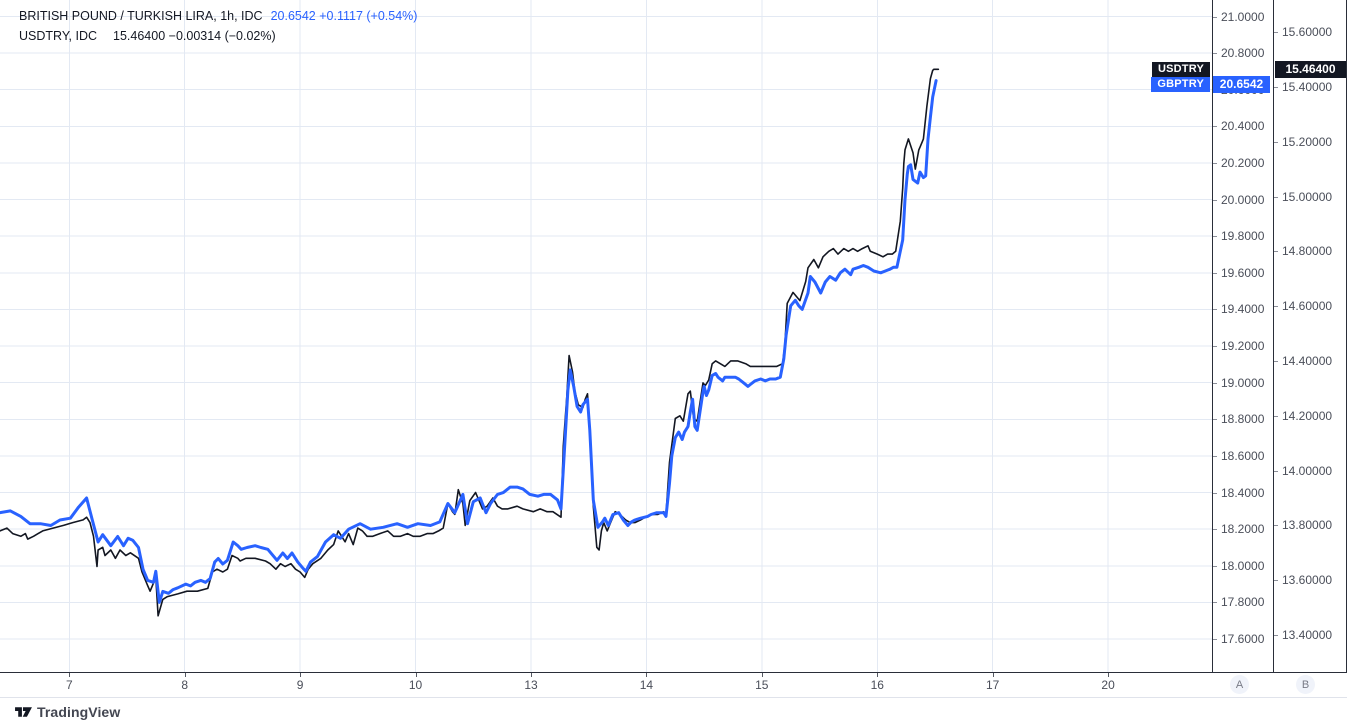  Describe the element at coordinates (1307, 415) in the screenshot. I see `price-tick-label: 14.20000` at that location.